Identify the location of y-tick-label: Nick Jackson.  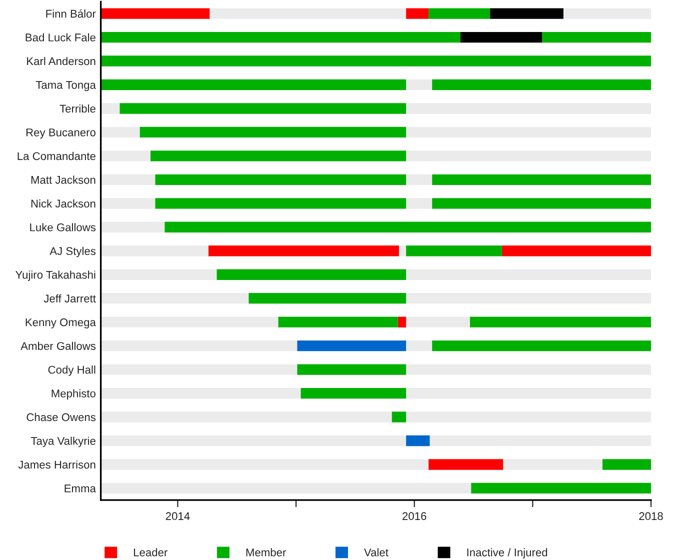
(63, 203).